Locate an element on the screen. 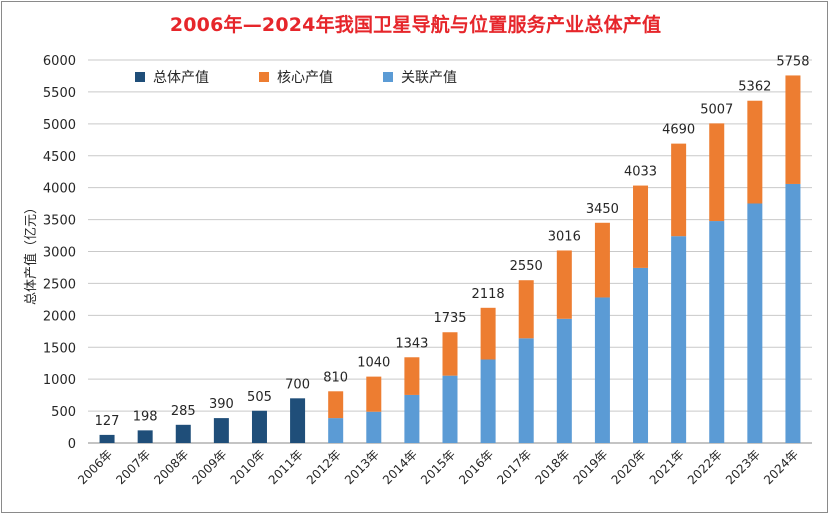  x-tick-label: 2020年 is located at coordinates (629, 467).